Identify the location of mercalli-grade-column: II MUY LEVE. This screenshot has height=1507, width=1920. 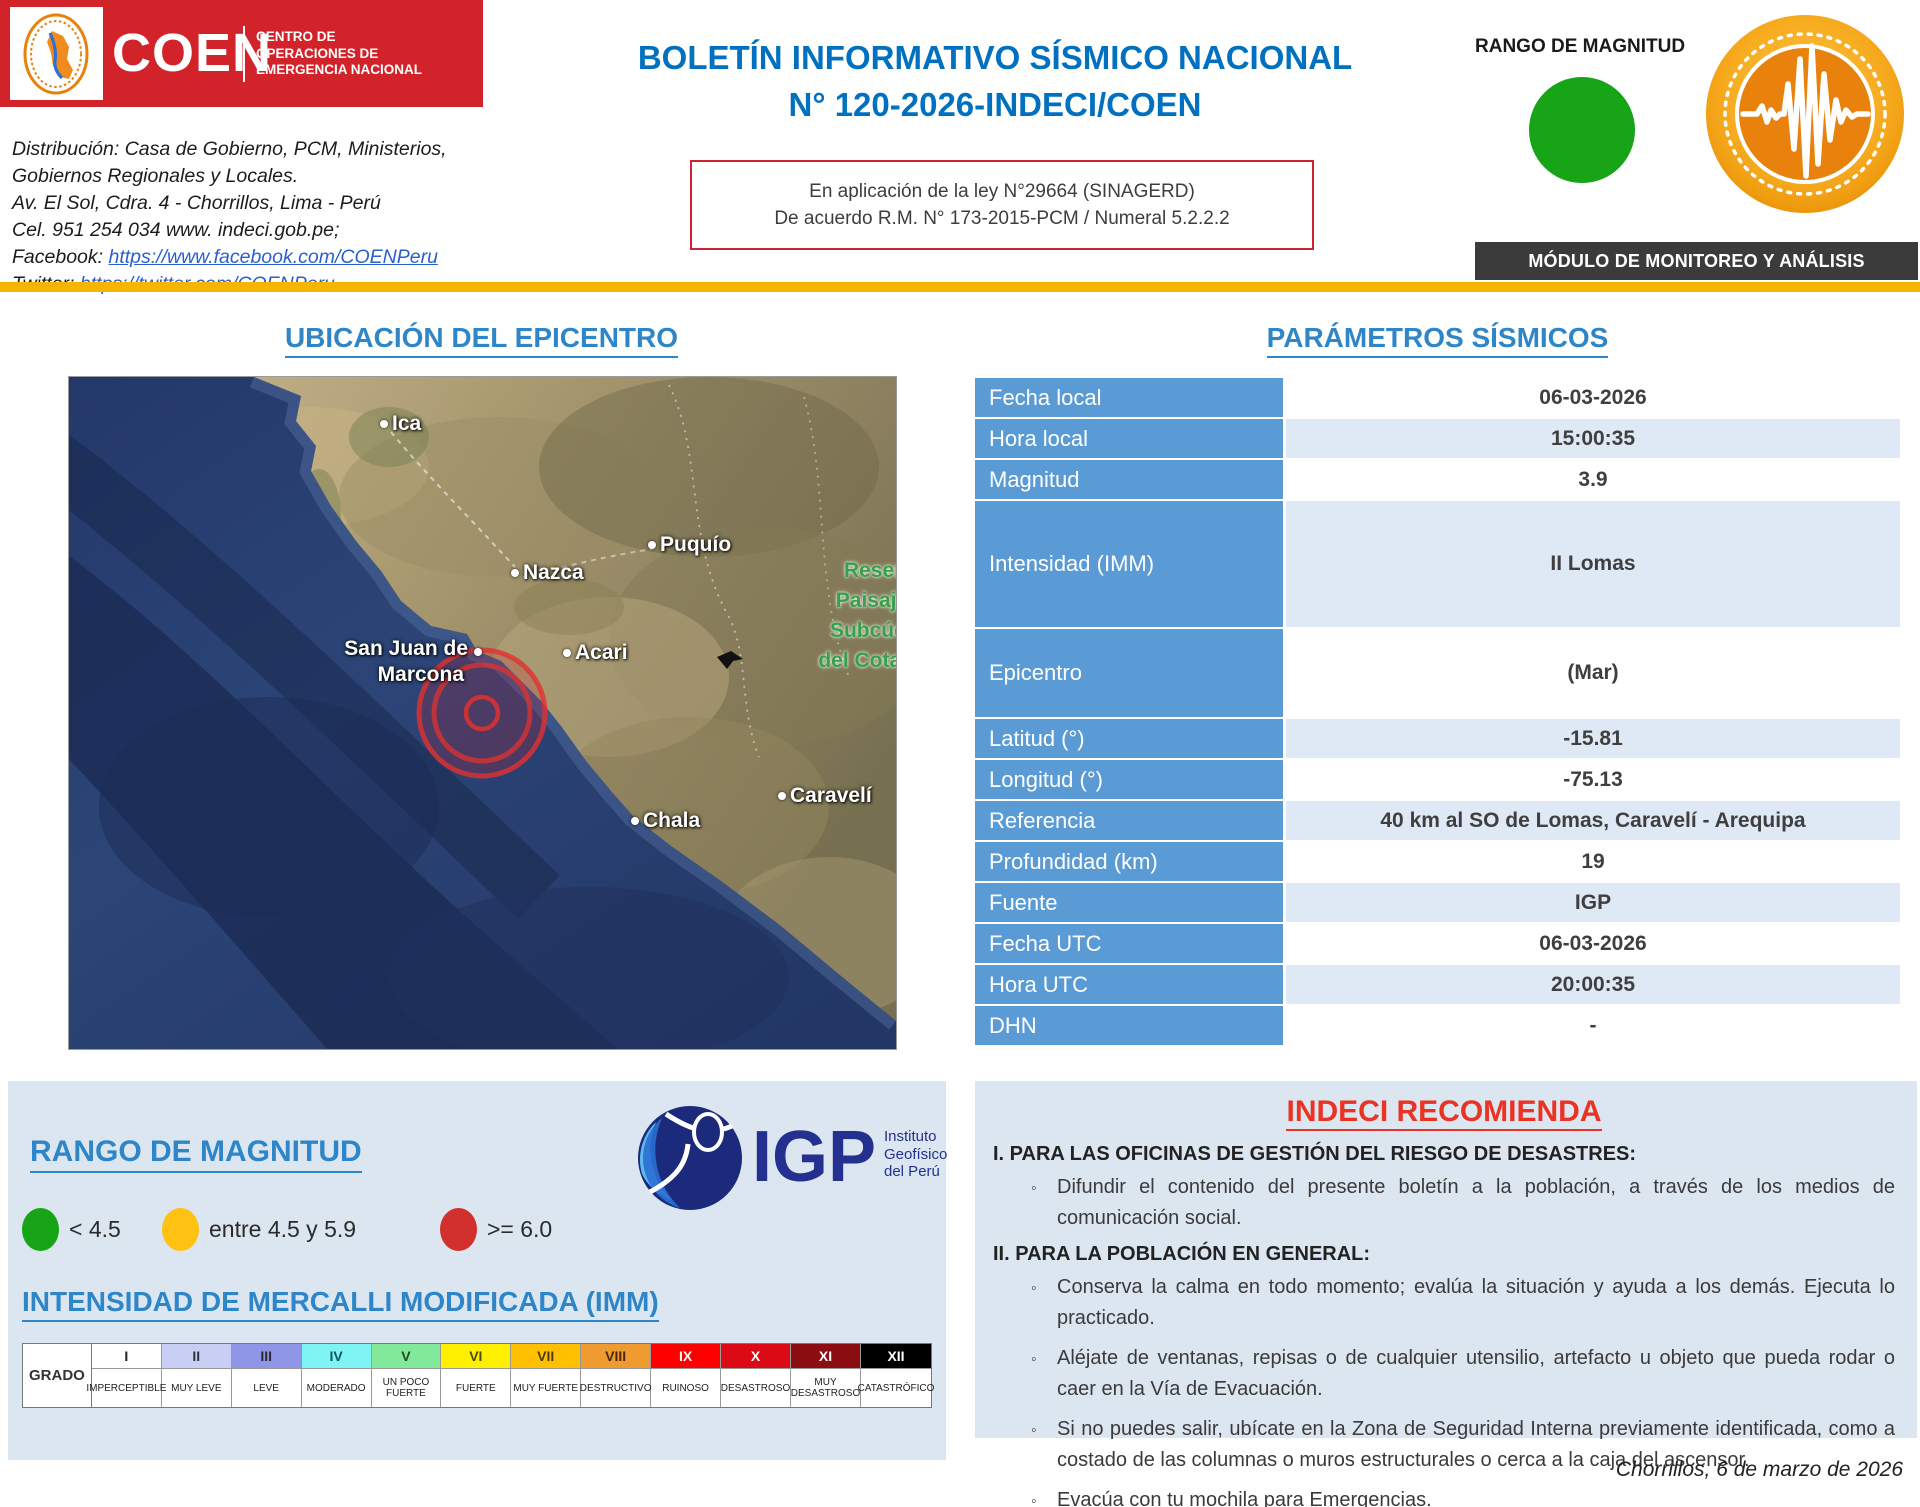
(196, 1375).